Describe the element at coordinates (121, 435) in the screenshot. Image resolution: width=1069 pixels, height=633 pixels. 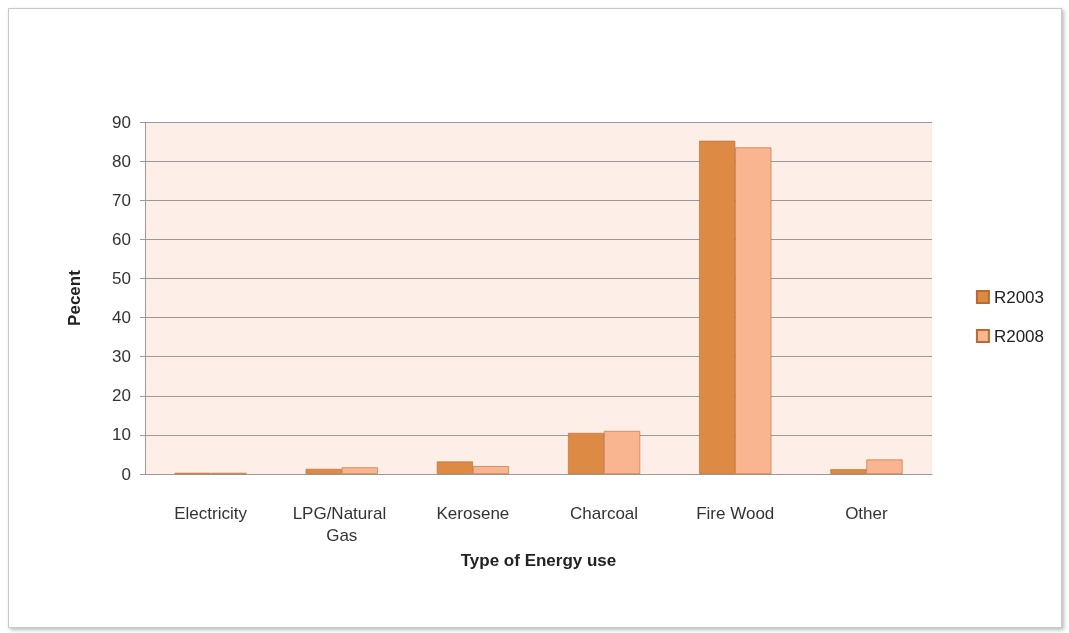
I see `y-tick-label: 10` at that location.